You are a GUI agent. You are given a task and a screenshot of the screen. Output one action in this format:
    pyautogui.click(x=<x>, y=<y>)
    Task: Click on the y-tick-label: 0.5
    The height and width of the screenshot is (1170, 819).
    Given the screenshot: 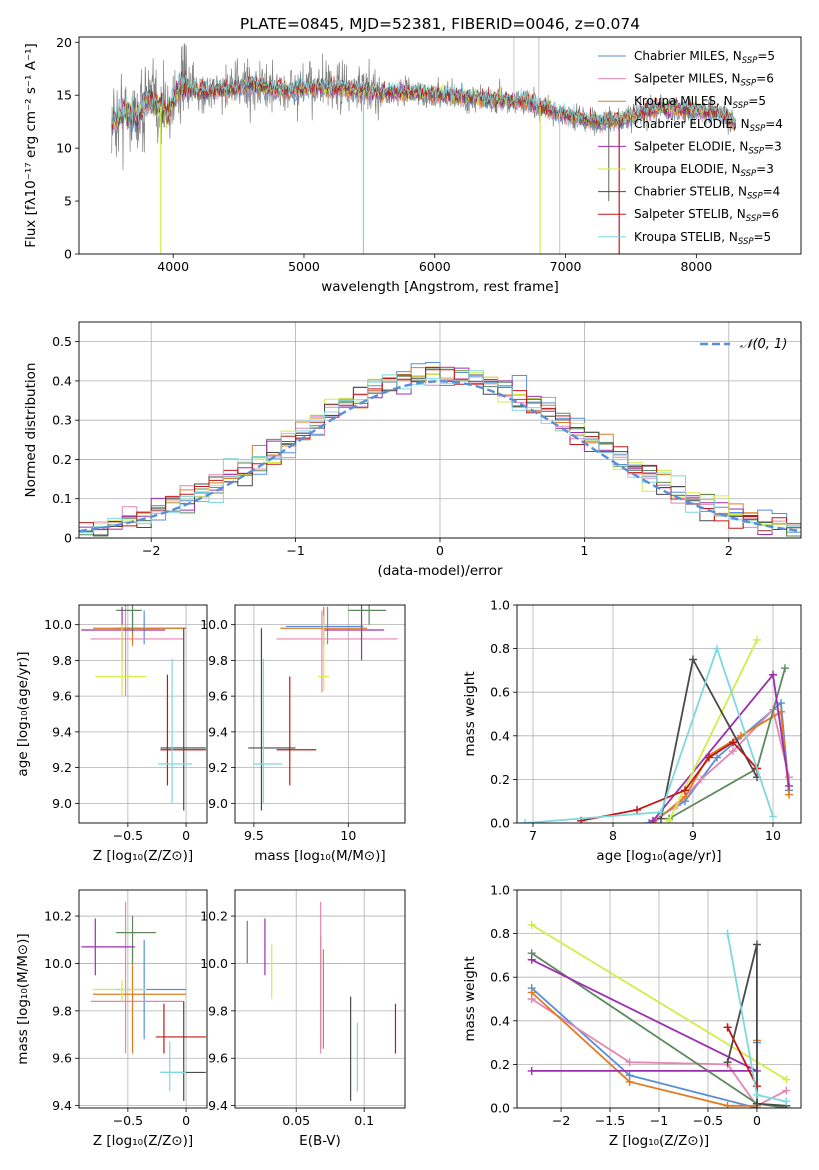 What is the action you would take?
    pyautogui.click(x=62, y=341)
    